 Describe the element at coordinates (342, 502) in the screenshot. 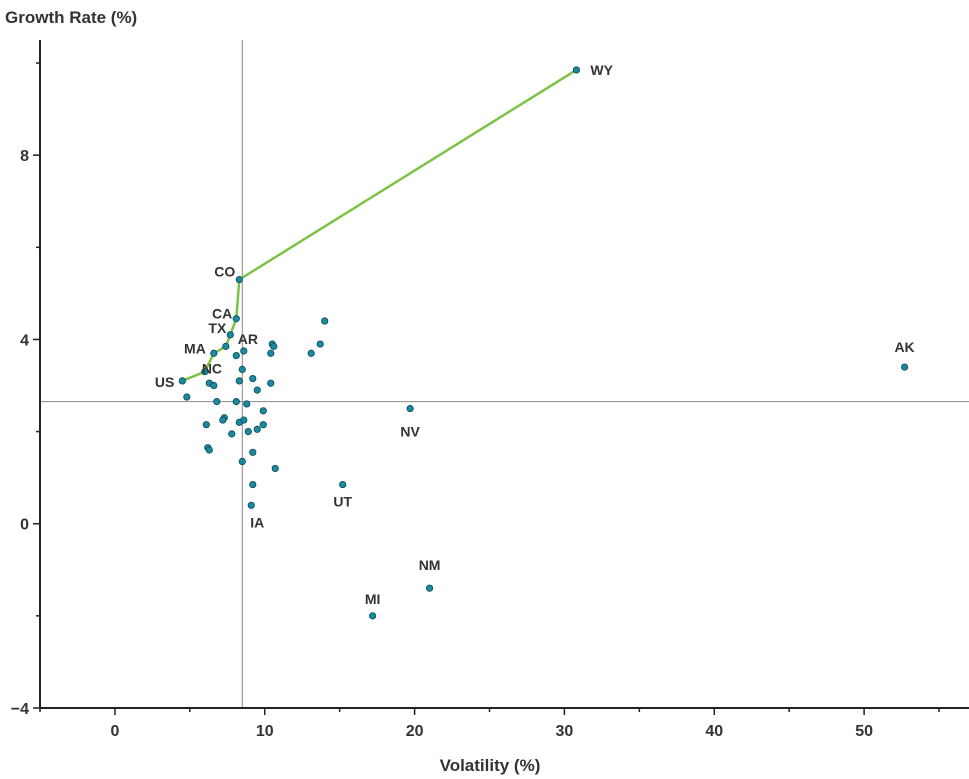

I see `label-ut: UT` at that location.